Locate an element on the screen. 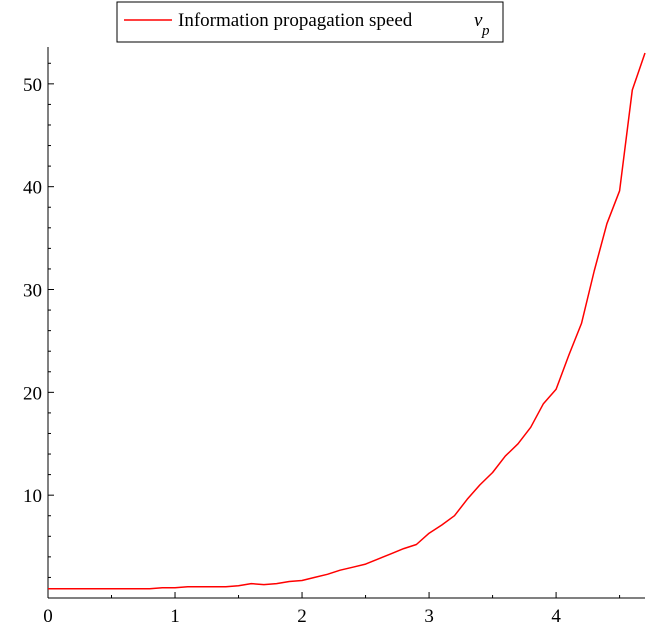 The height and width of the screenshot is (632, 654). legend-box is located at coordinates (310, 22).